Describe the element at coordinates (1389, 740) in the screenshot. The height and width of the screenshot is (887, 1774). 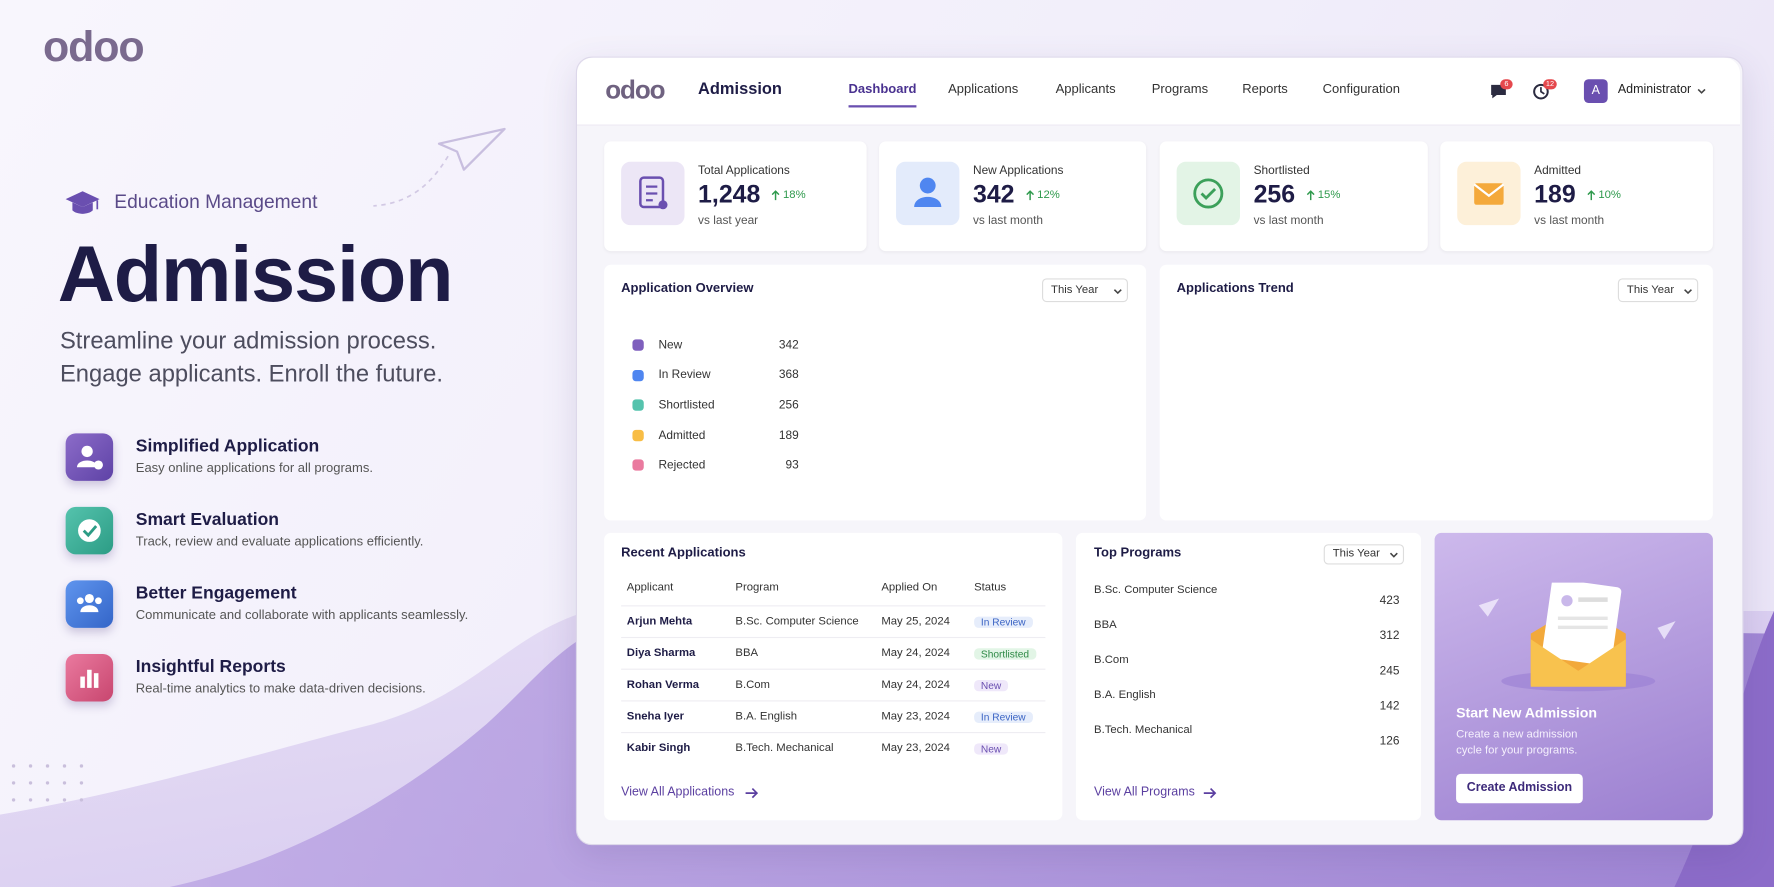
I see `program-value: 126` at that location.